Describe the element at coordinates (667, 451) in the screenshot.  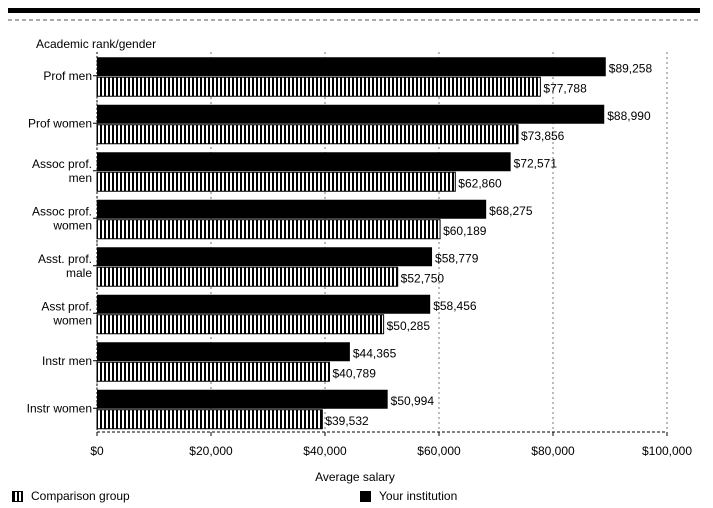
I see `x-tick-label: $100,000` at that location.